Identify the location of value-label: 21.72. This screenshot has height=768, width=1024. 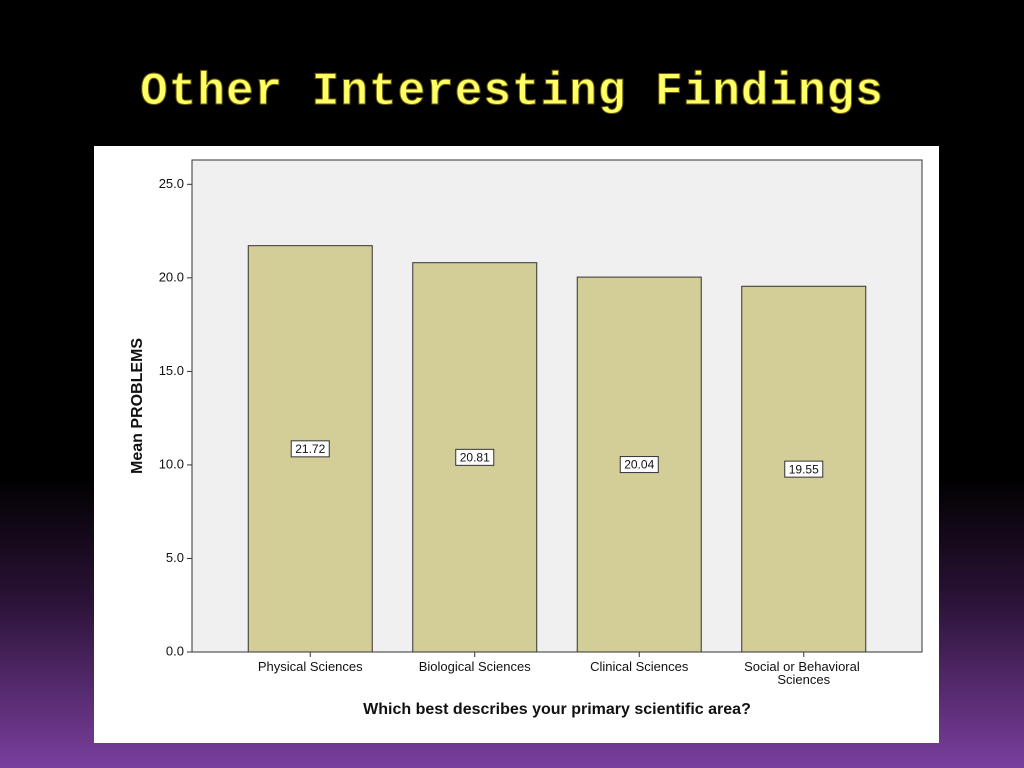
(310, 449).